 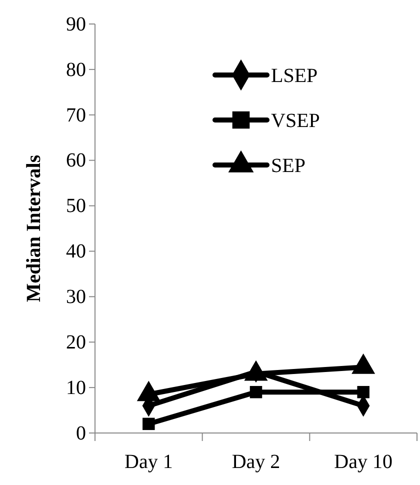 What do you see at coordinates (148, 462) in the screenshot?
I see `x-tick-label: Day 1` at bounding box center [148, 462].